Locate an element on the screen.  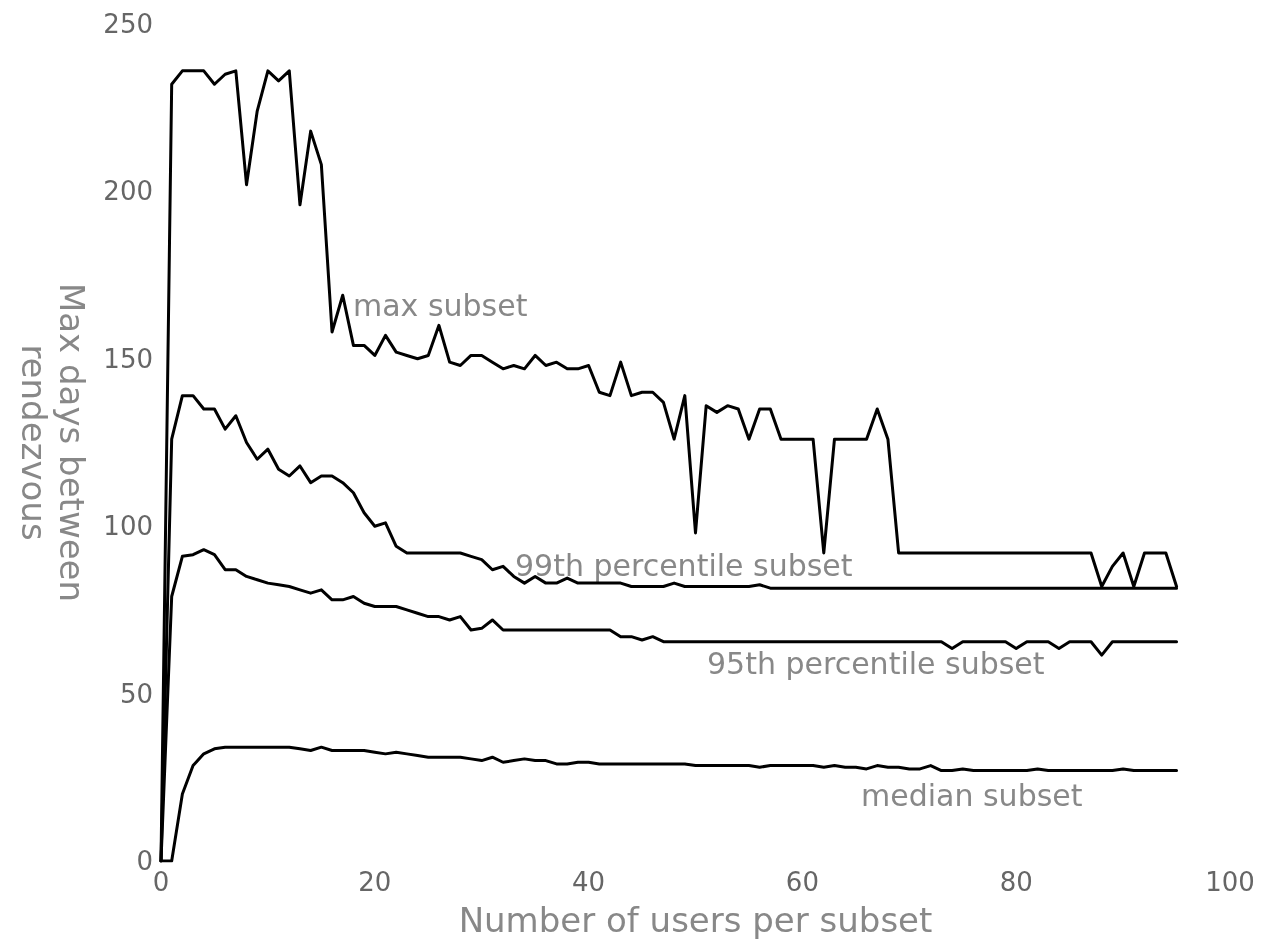
y-tick-label: 50 is located at coordinates (136, 693).